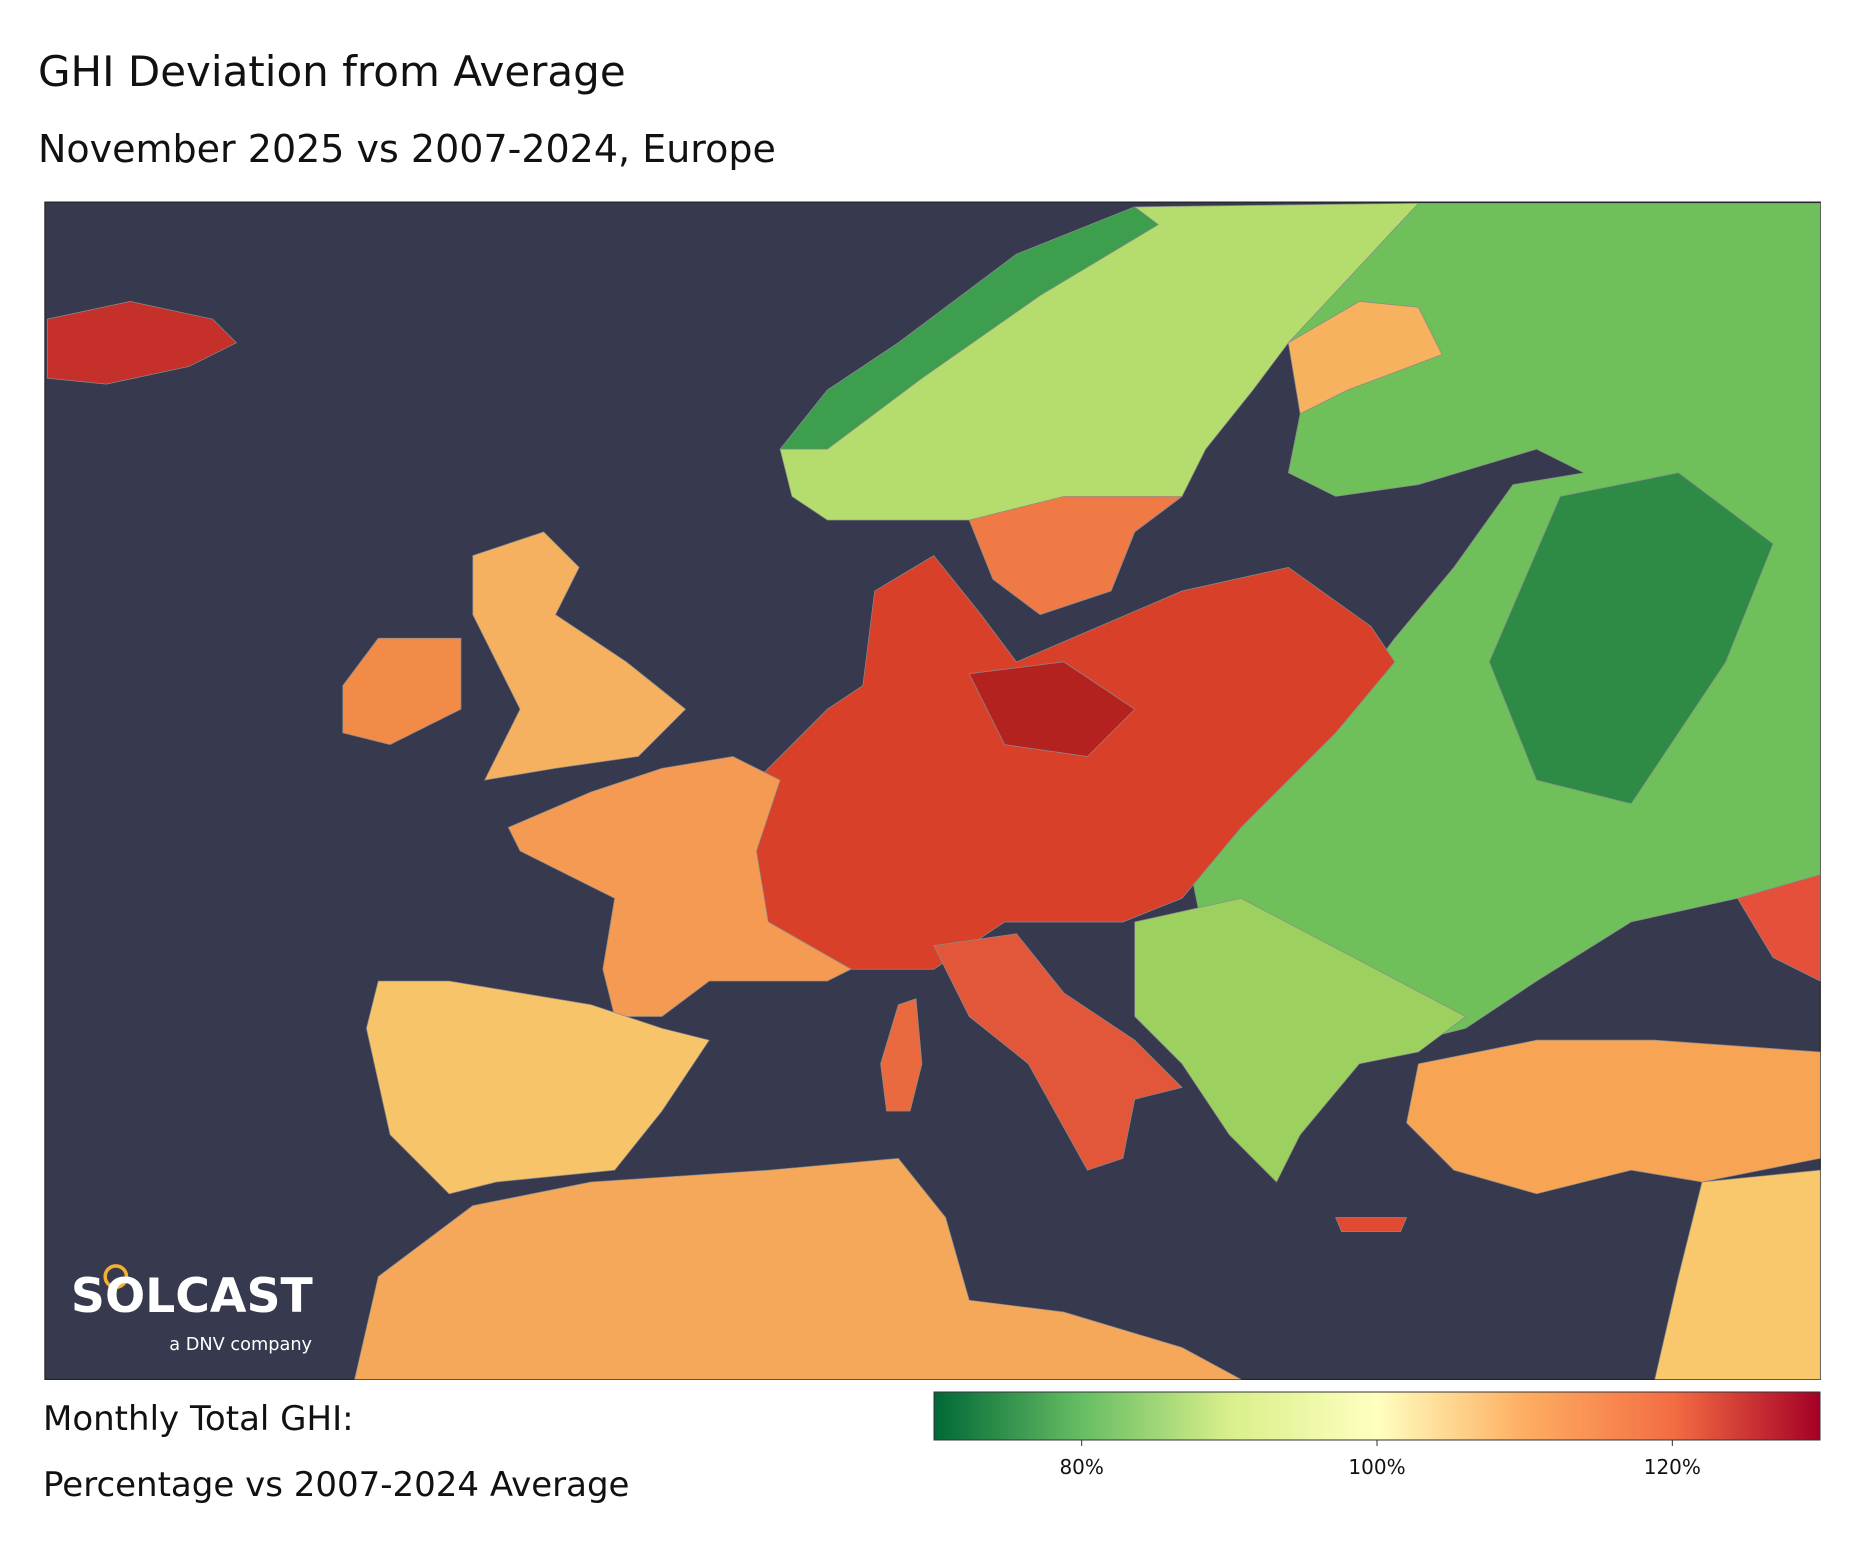 The height and width of the screenshot is (1545, 1853). What do you see at coordinates (1371, 1224) in the screenshot?
I see `crete` at bounding box center [1371, 1224].